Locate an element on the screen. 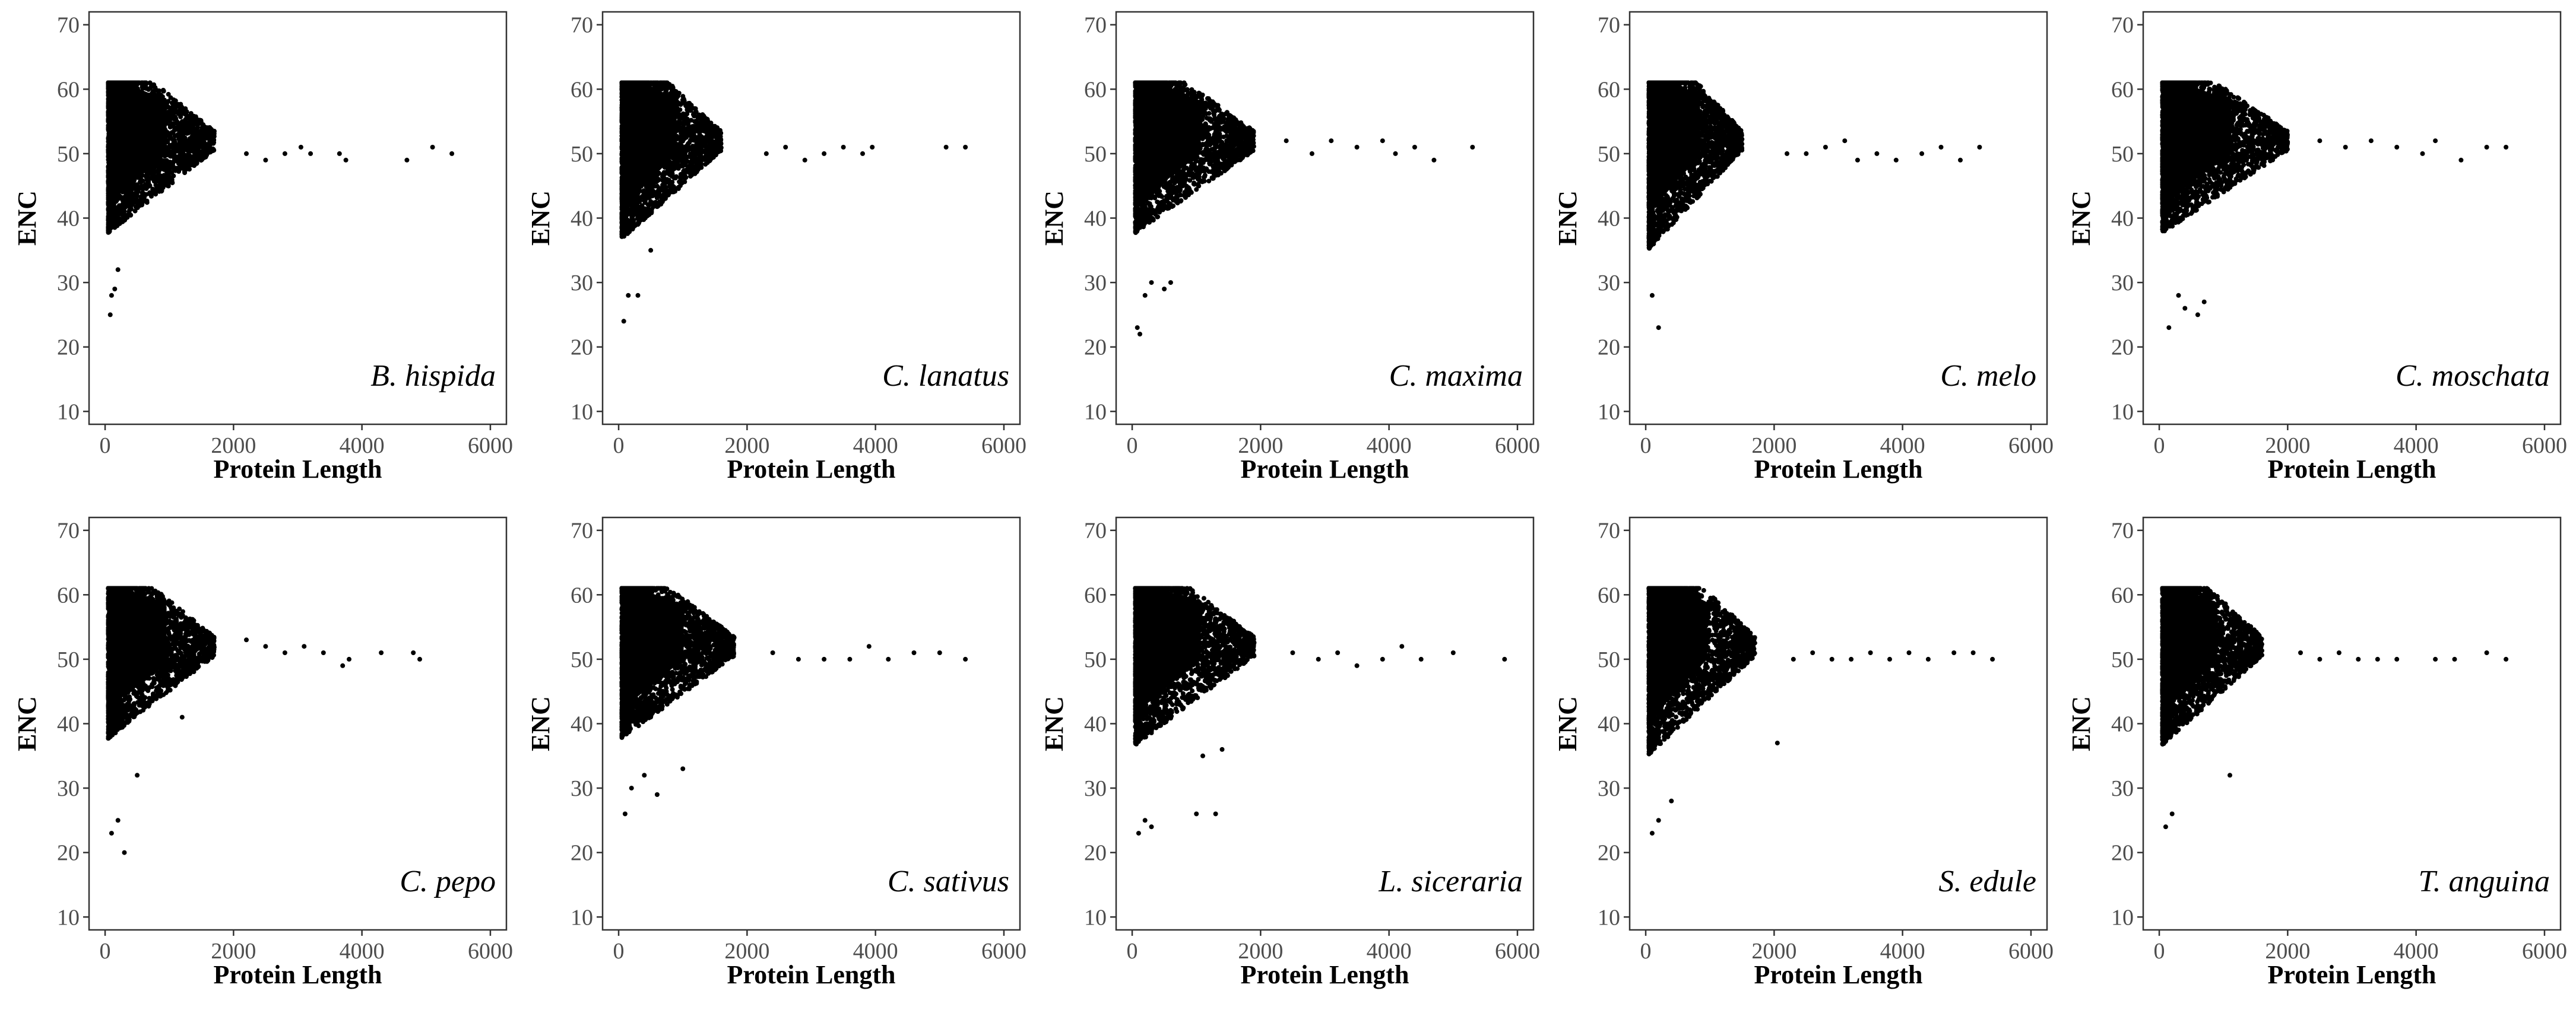 This screenshot has height=1010, width=2576. y-tick-label: 50 is located at coordinates (69, 154).